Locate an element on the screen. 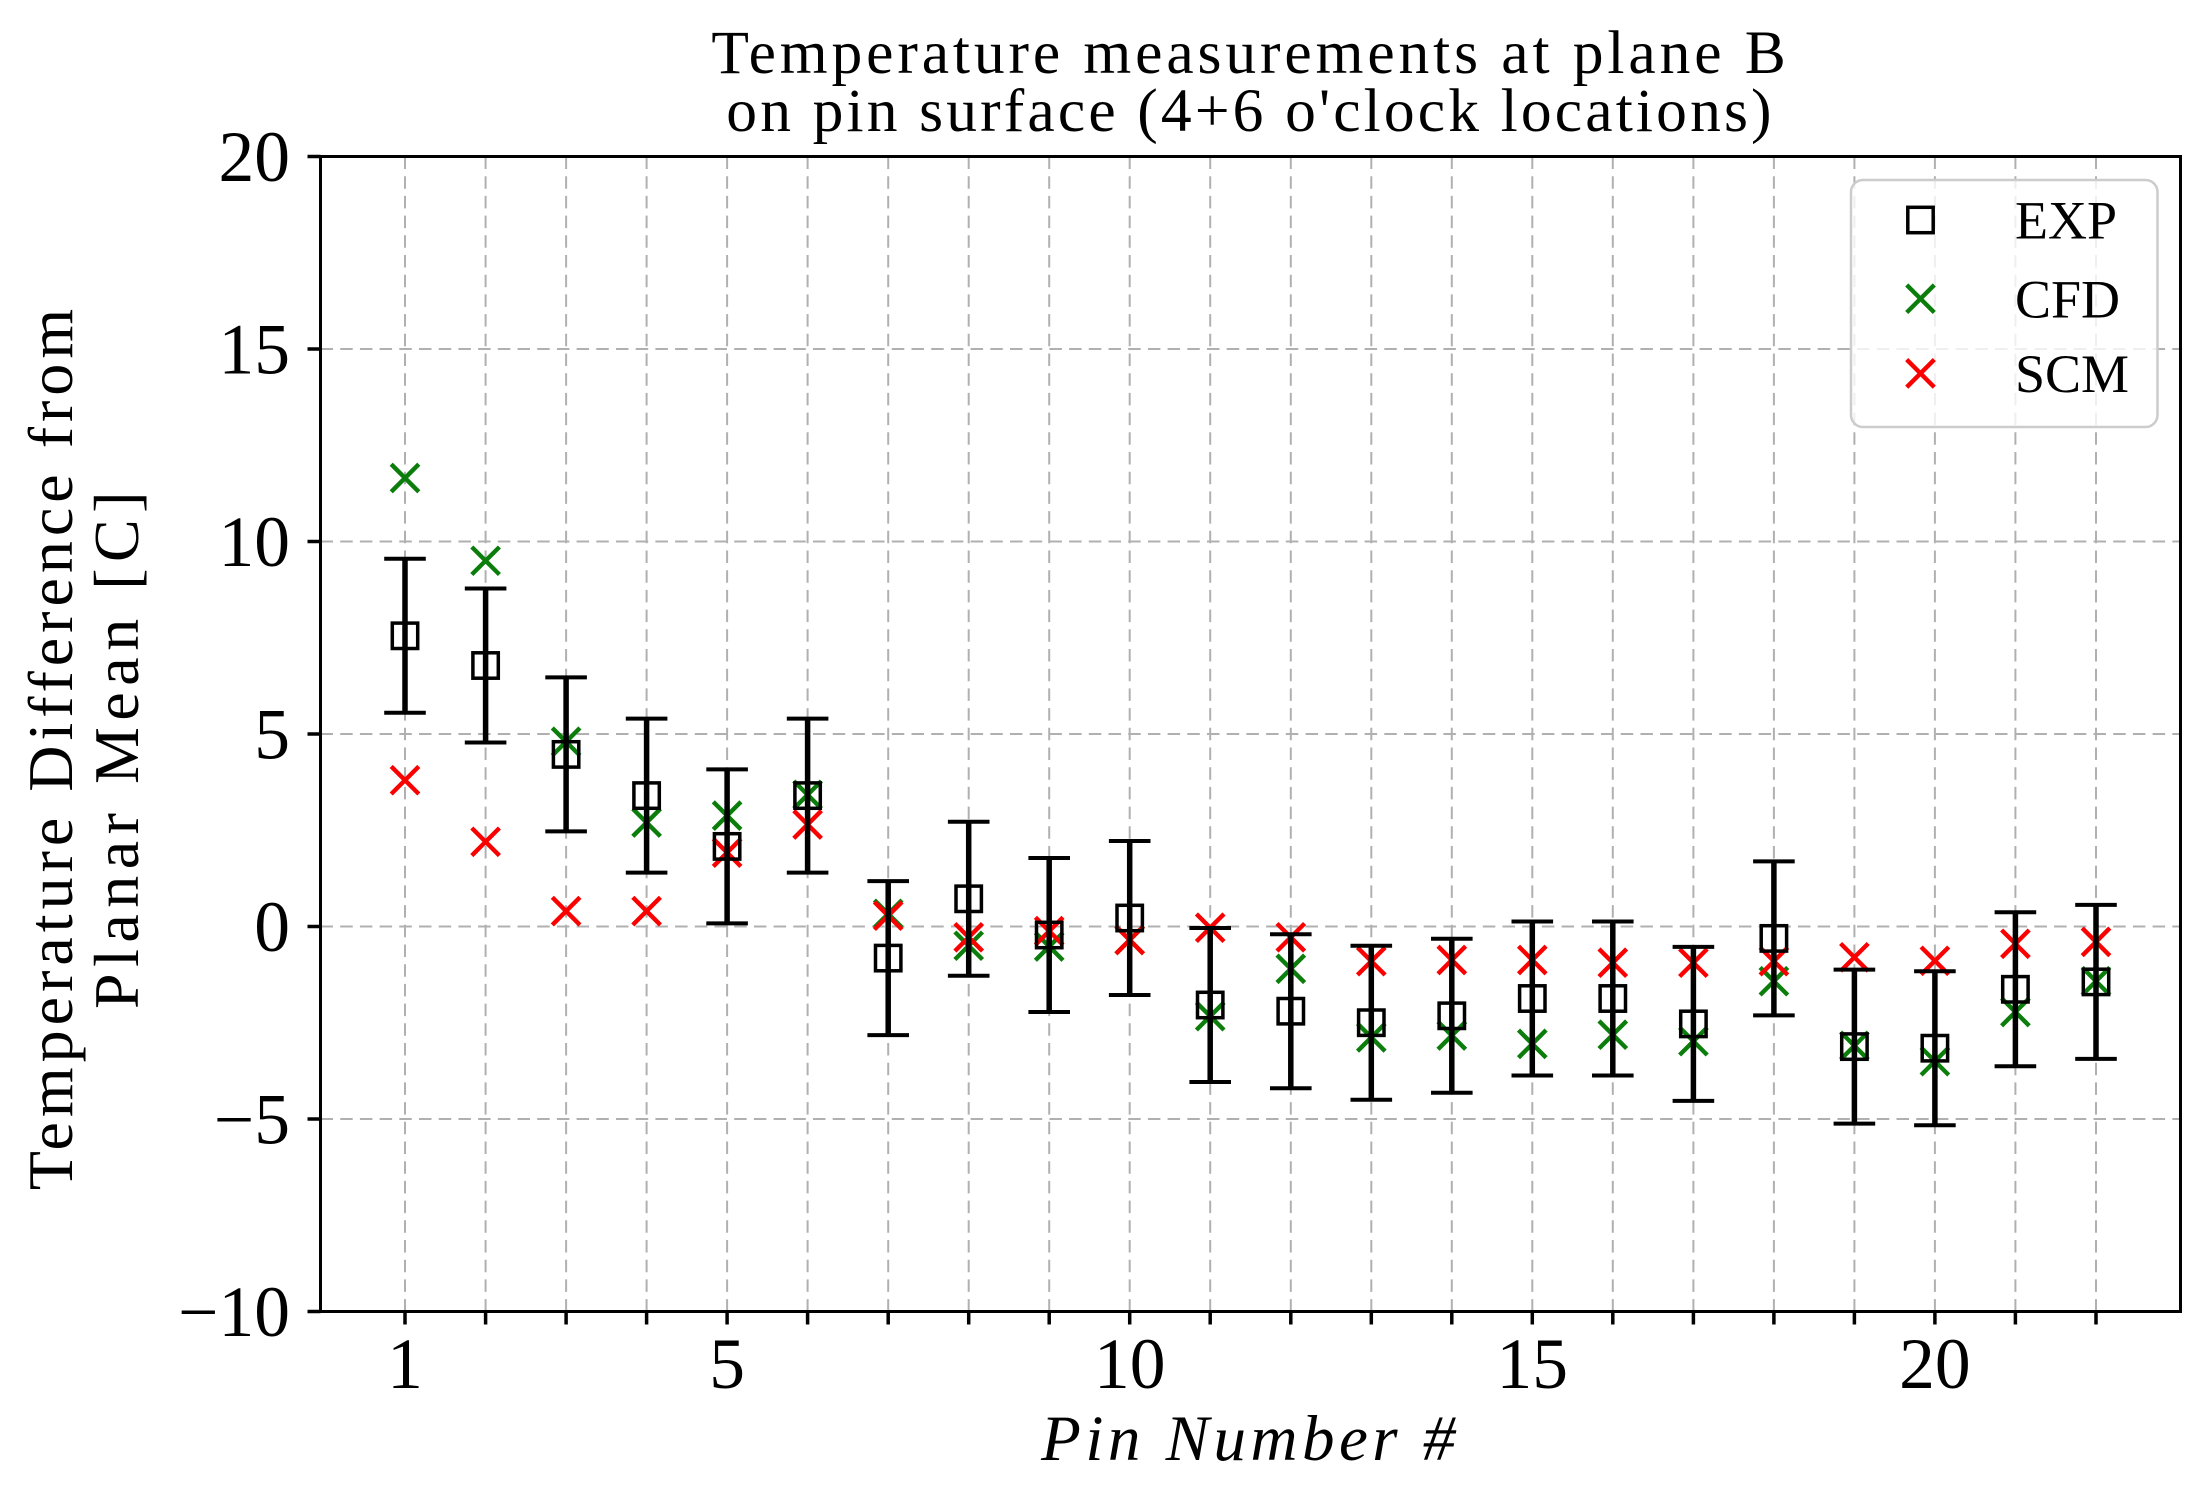 The image size is (2209, 1499). svg-text:on pin surface (4+6 o'clock lo: on pin surface (4+6 o'clock locations) is located at coordinates (1250, 111).